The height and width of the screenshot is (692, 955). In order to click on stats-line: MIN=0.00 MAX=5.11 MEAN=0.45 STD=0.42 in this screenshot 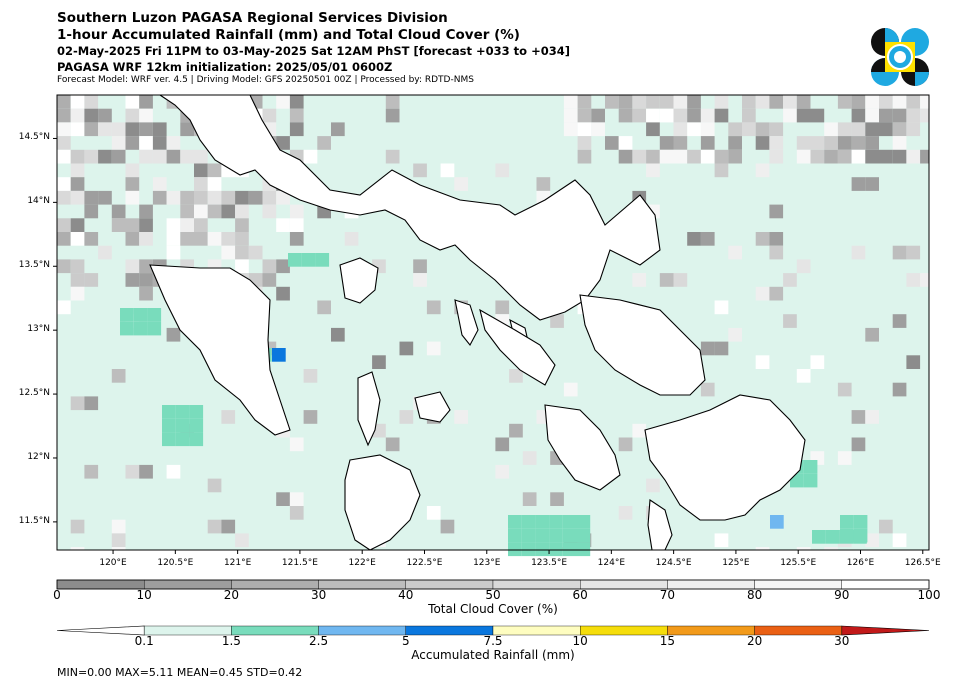, I will do `click(180, 672)`.